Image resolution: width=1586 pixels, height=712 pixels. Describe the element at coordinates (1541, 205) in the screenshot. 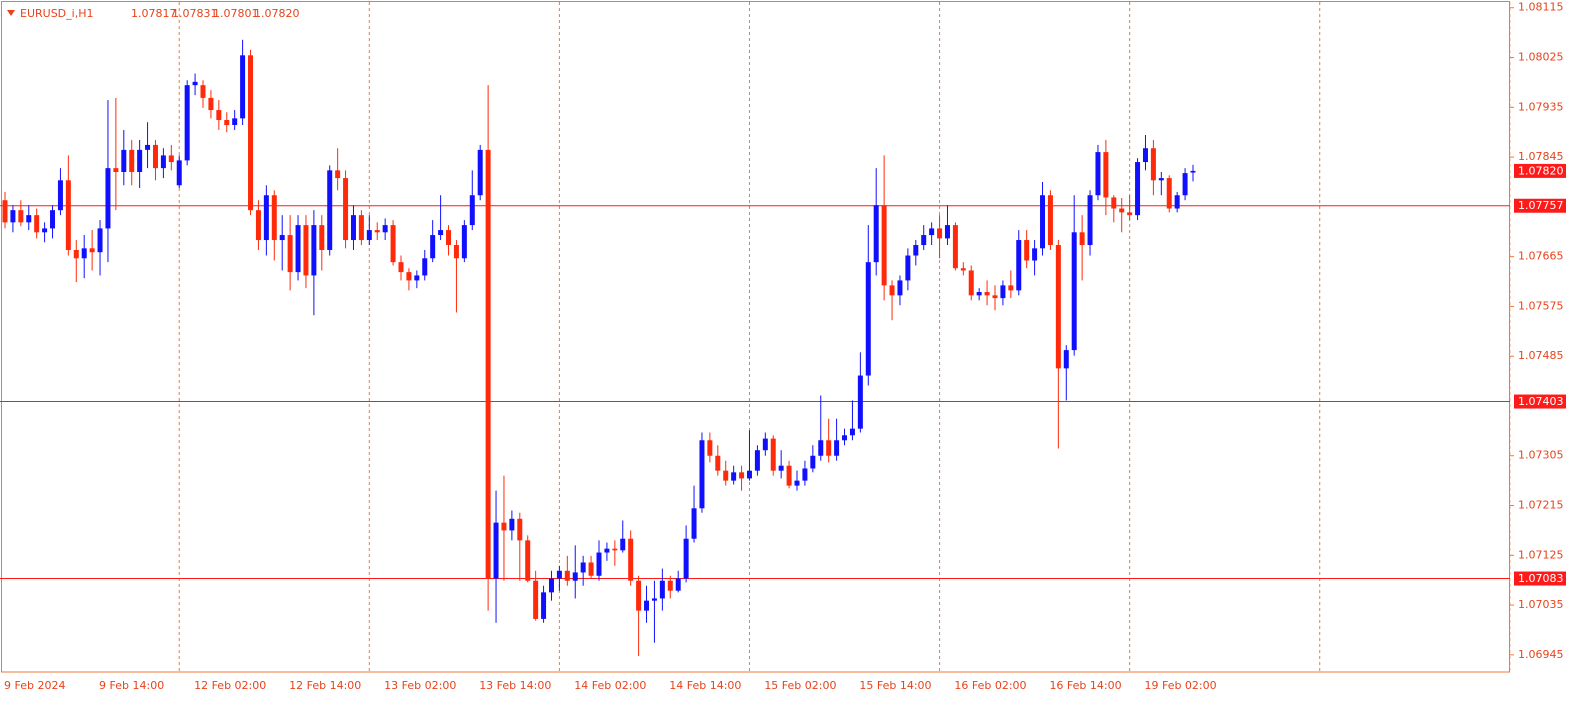

I see `level-label: 1.07757` at that location.